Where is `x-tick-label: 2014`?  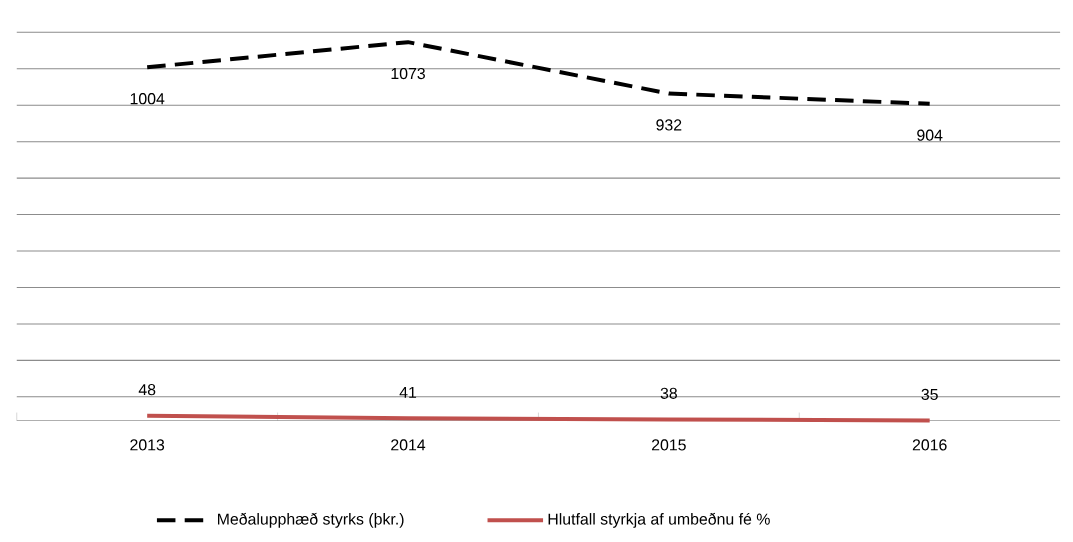
x-tick-label: 2014 is located at coordinates (408, 445).